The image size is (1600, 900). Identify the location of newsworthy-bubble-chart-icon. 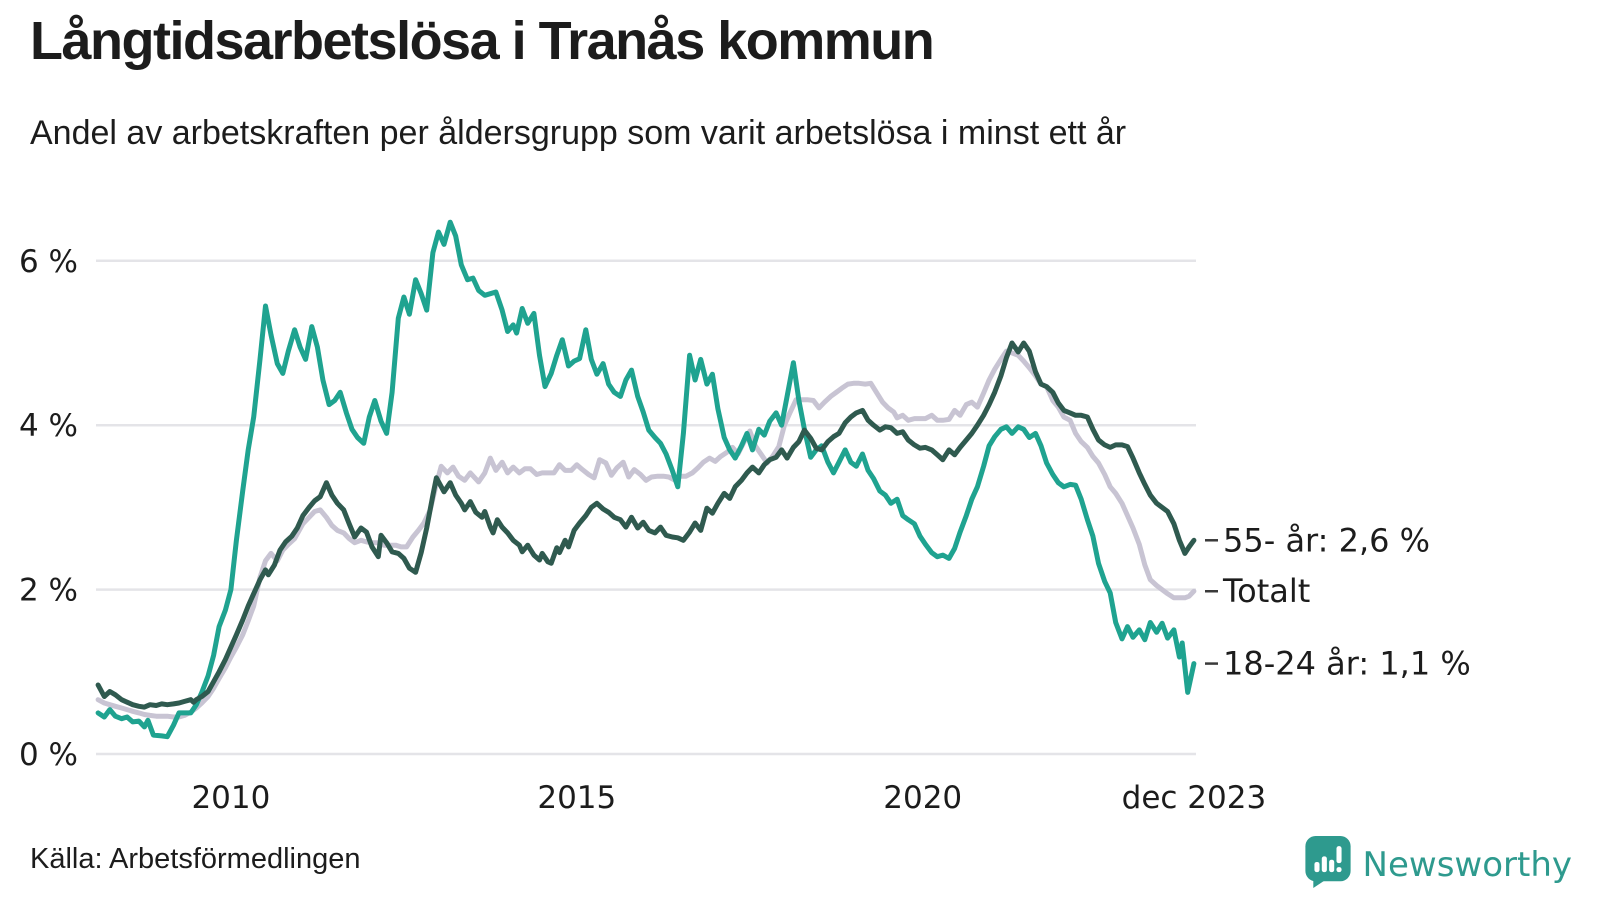
(1327, 864).